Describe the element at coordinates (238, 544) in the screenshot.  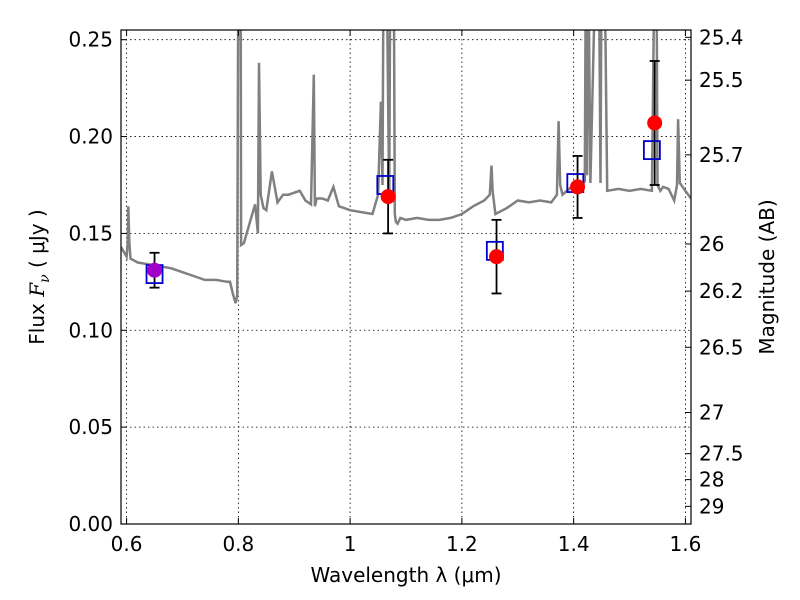
I see `x-tick-label: 0.8` at that location.